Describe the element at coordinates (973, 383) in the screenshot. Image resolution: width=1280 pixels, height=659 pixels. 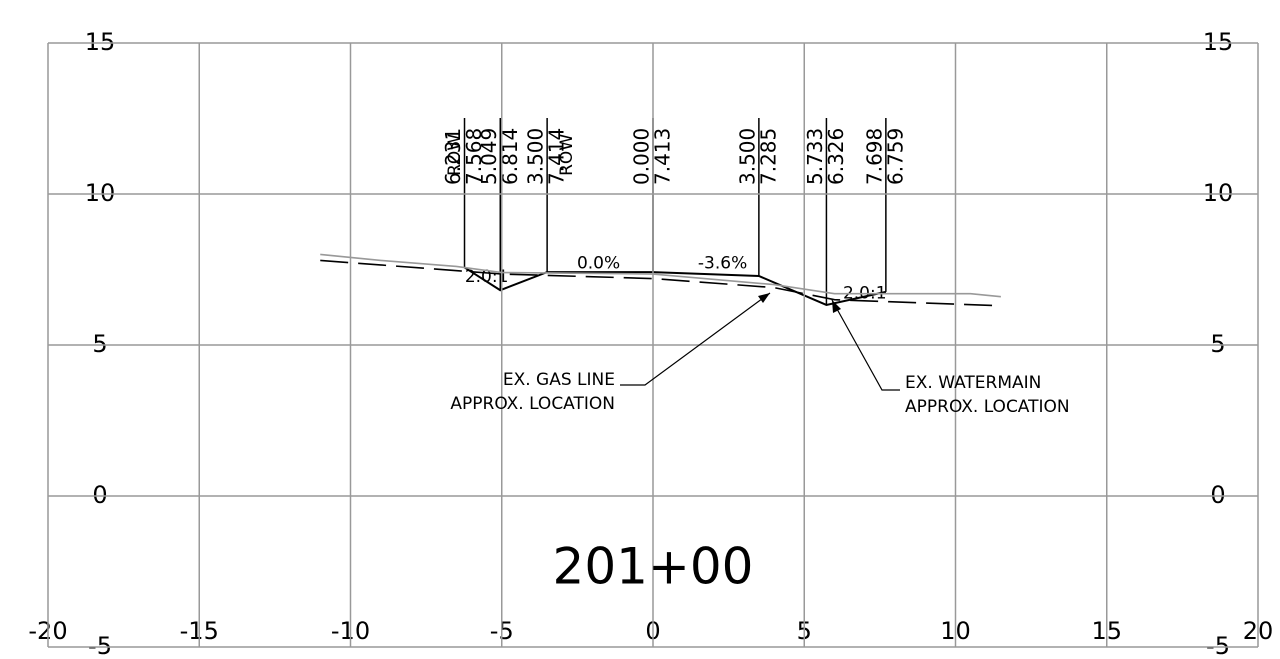
I see `callout-text: EX. WATERMAIN` at that location.